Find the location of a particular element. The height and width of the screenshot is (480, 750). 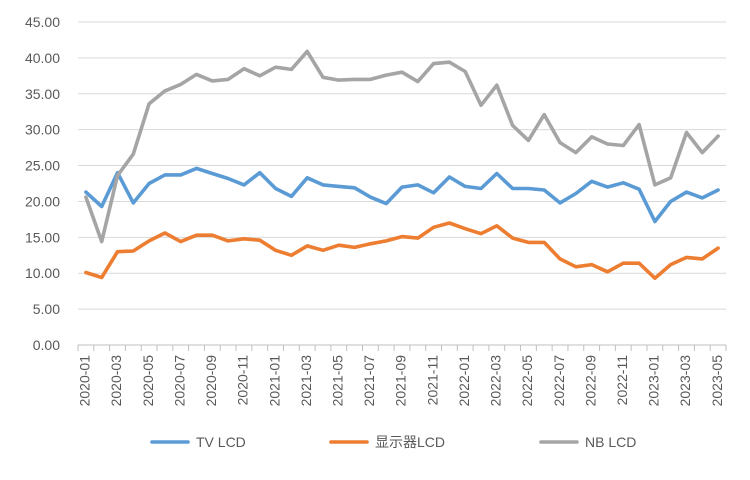

y-tick-label: 25.00 is located at coordinates (42, 166).